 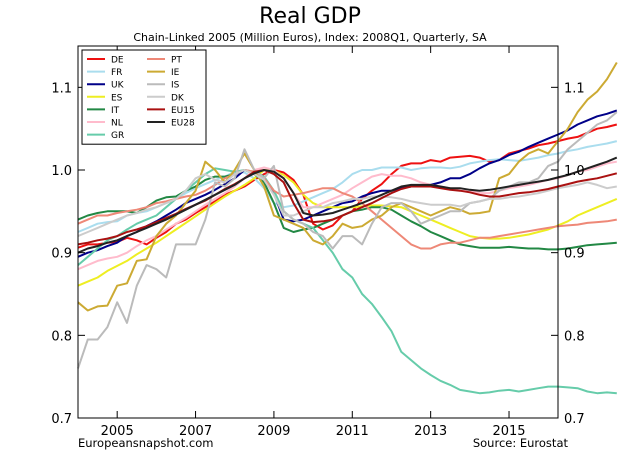 What do you see at coordinates (183, 111) in the screenshot?
I see `legend-label-eu15: EU15` at bounding box center [183, 111].